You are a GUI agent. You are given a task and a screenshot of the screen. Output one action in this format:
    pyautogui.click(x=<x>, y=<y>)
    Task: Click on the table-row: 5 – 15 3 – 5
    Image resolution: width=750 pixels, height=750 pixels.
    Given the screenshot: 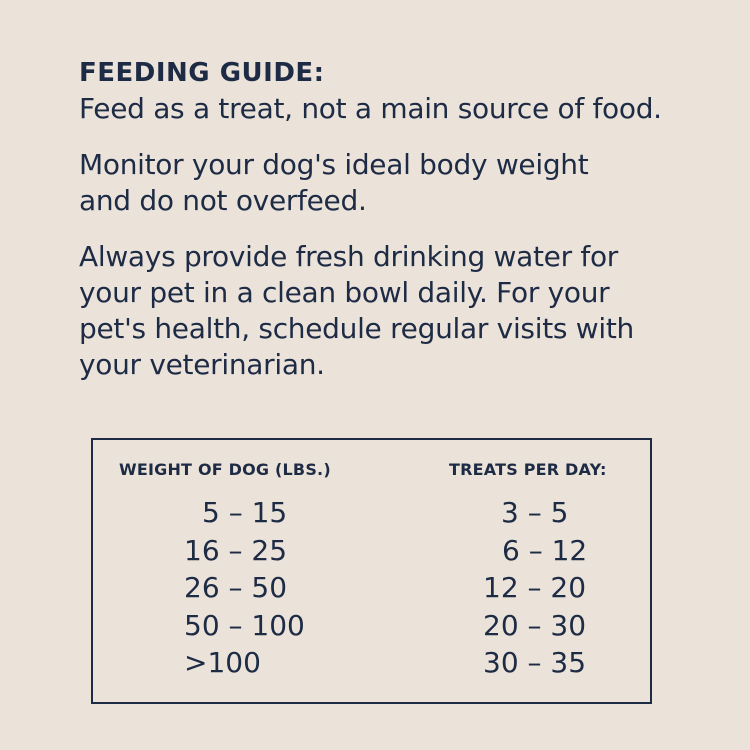 What is the action you would take?
    pyautogui.click(x=371, y=513)
    